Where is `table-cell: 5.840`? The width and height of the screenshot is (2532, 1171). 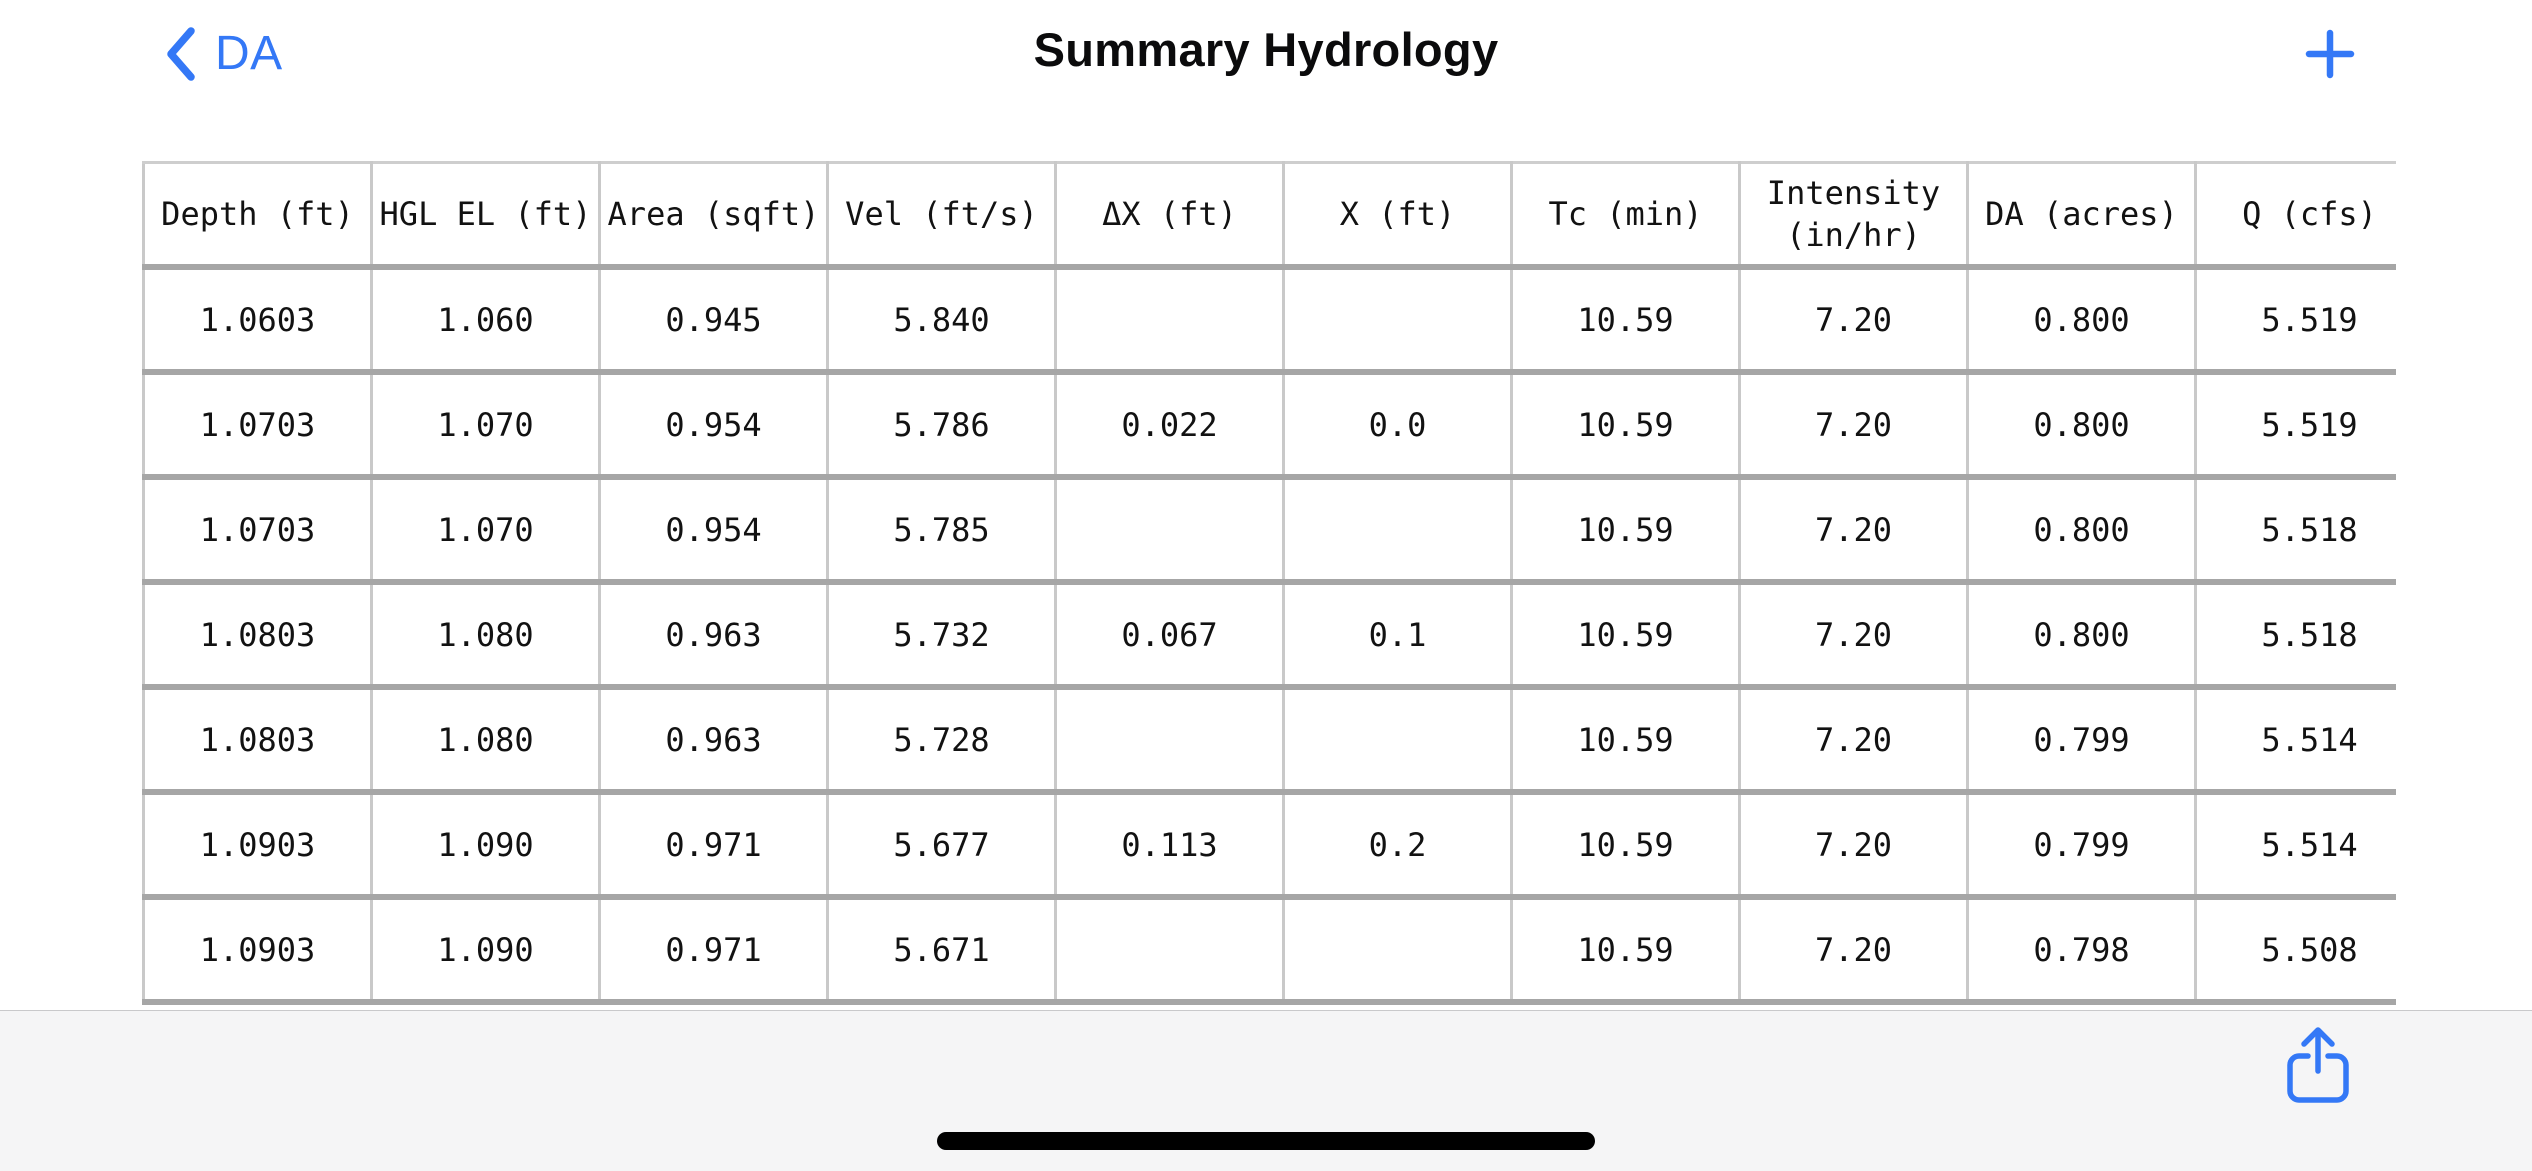 table-cell: 5.840 is located at coordinates (941, 319).